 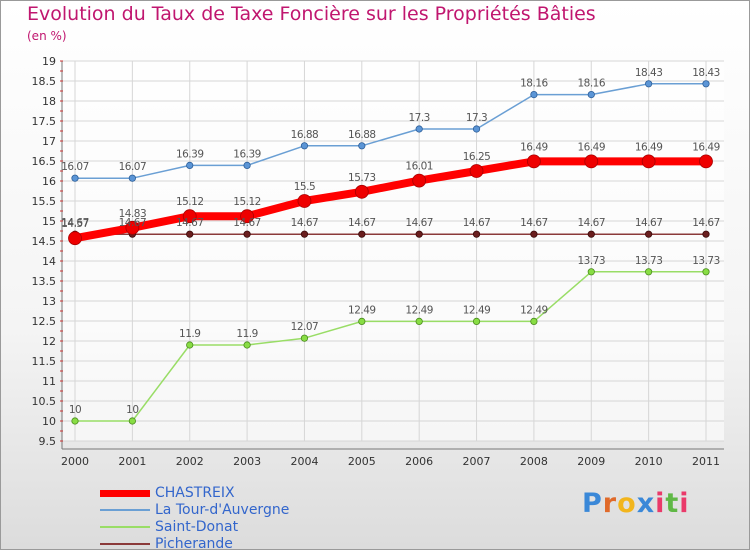 I want to click on legend-swatch-picherande, so click(x=125, y=544).